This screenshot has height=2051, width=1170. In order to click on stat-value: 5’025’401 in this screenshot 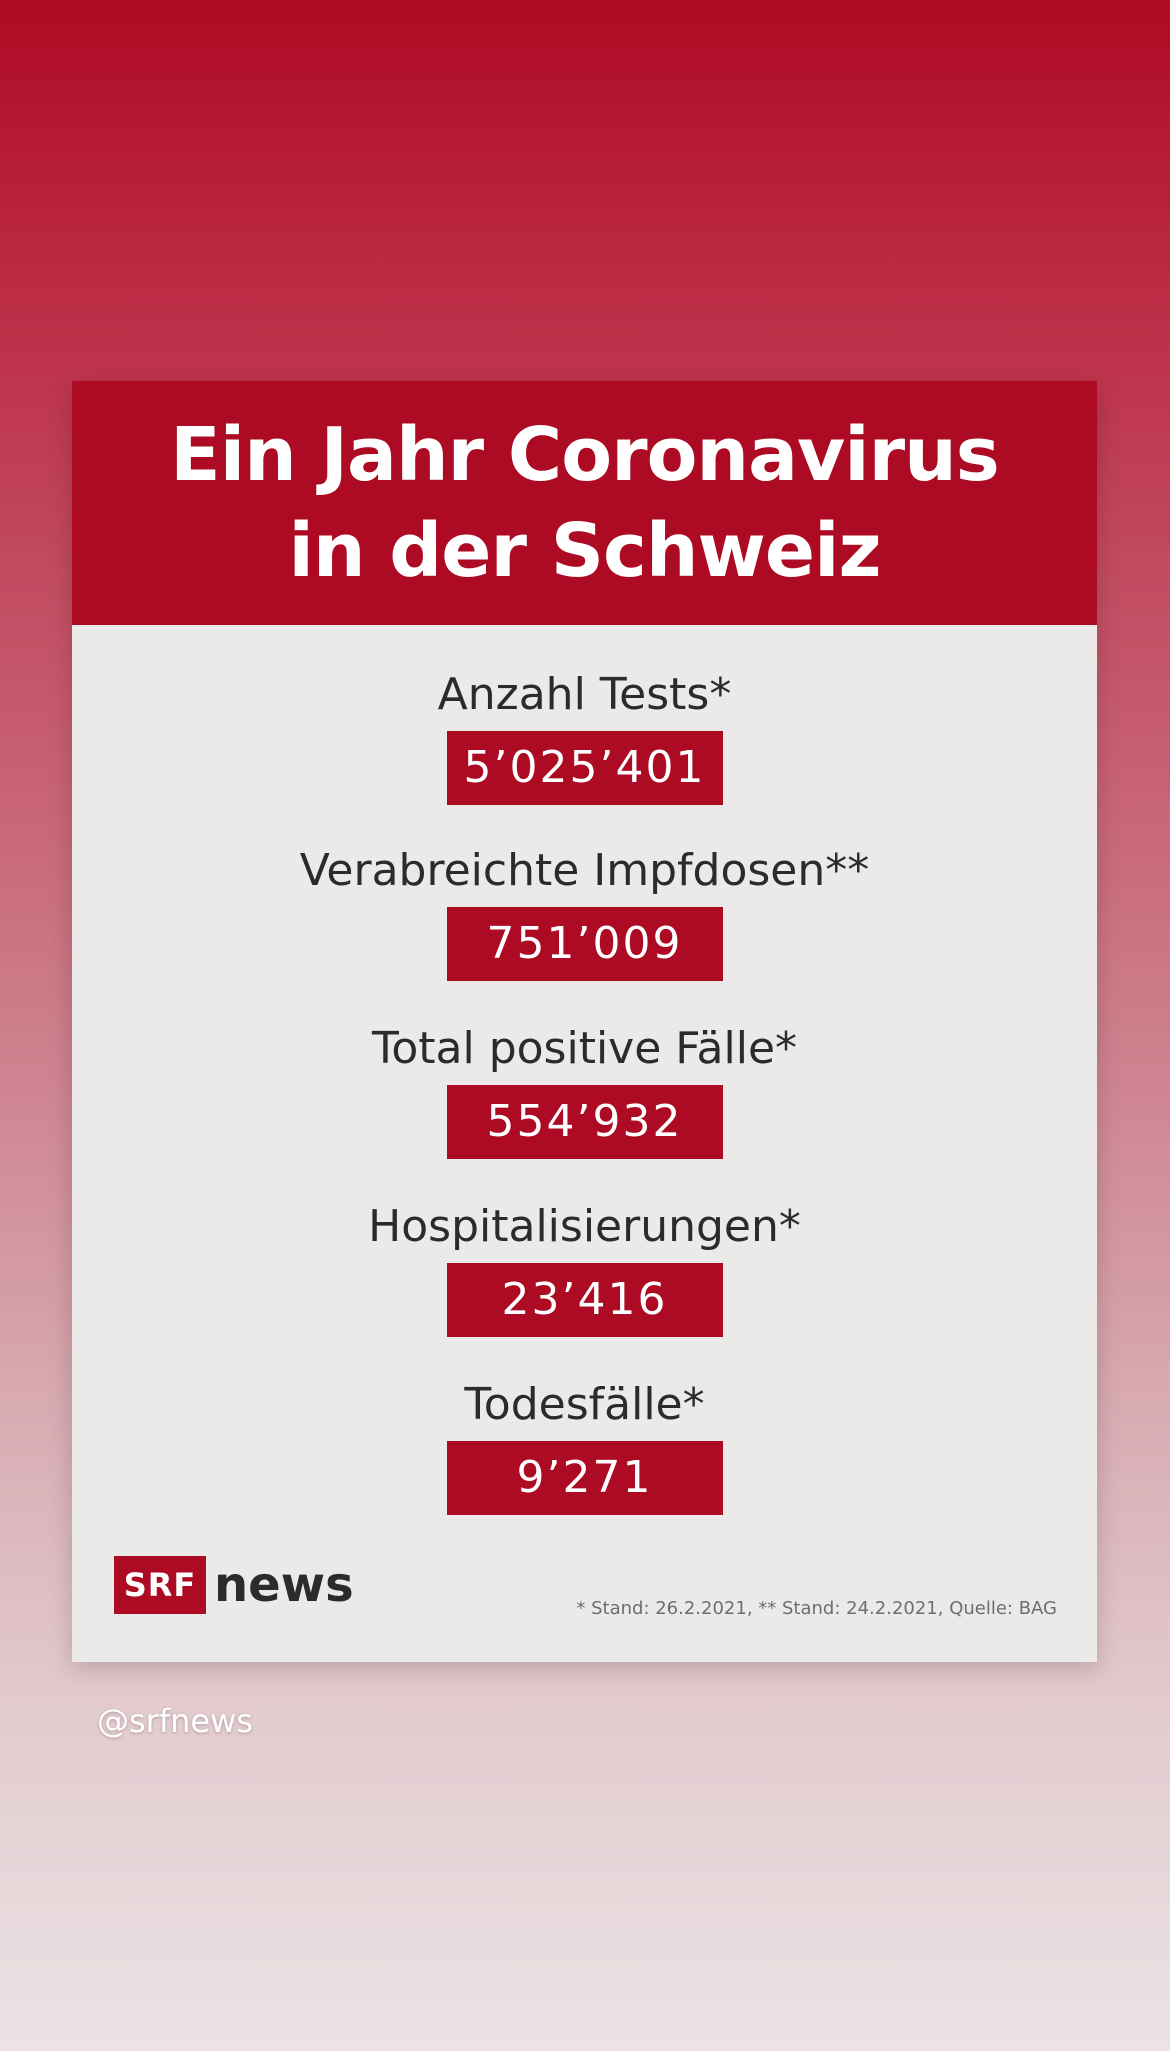, I will do `click(584, 768)`.